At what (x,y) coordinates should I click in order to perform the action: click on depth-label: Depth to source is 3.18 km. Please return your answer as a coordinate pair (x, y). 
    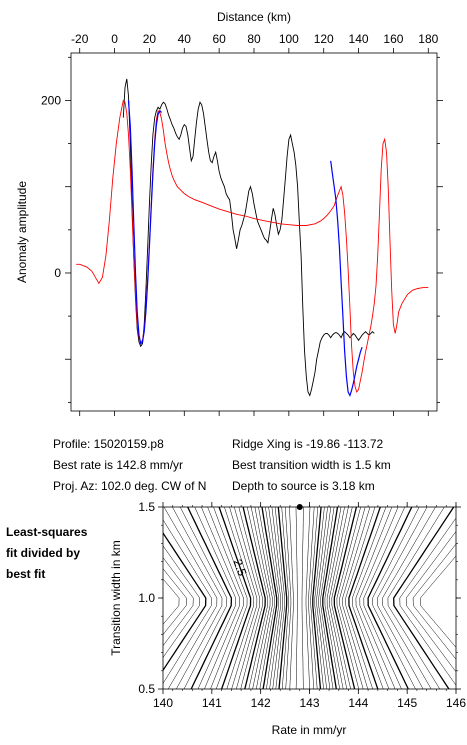
    Looking at the image, I should click on (303, 486).